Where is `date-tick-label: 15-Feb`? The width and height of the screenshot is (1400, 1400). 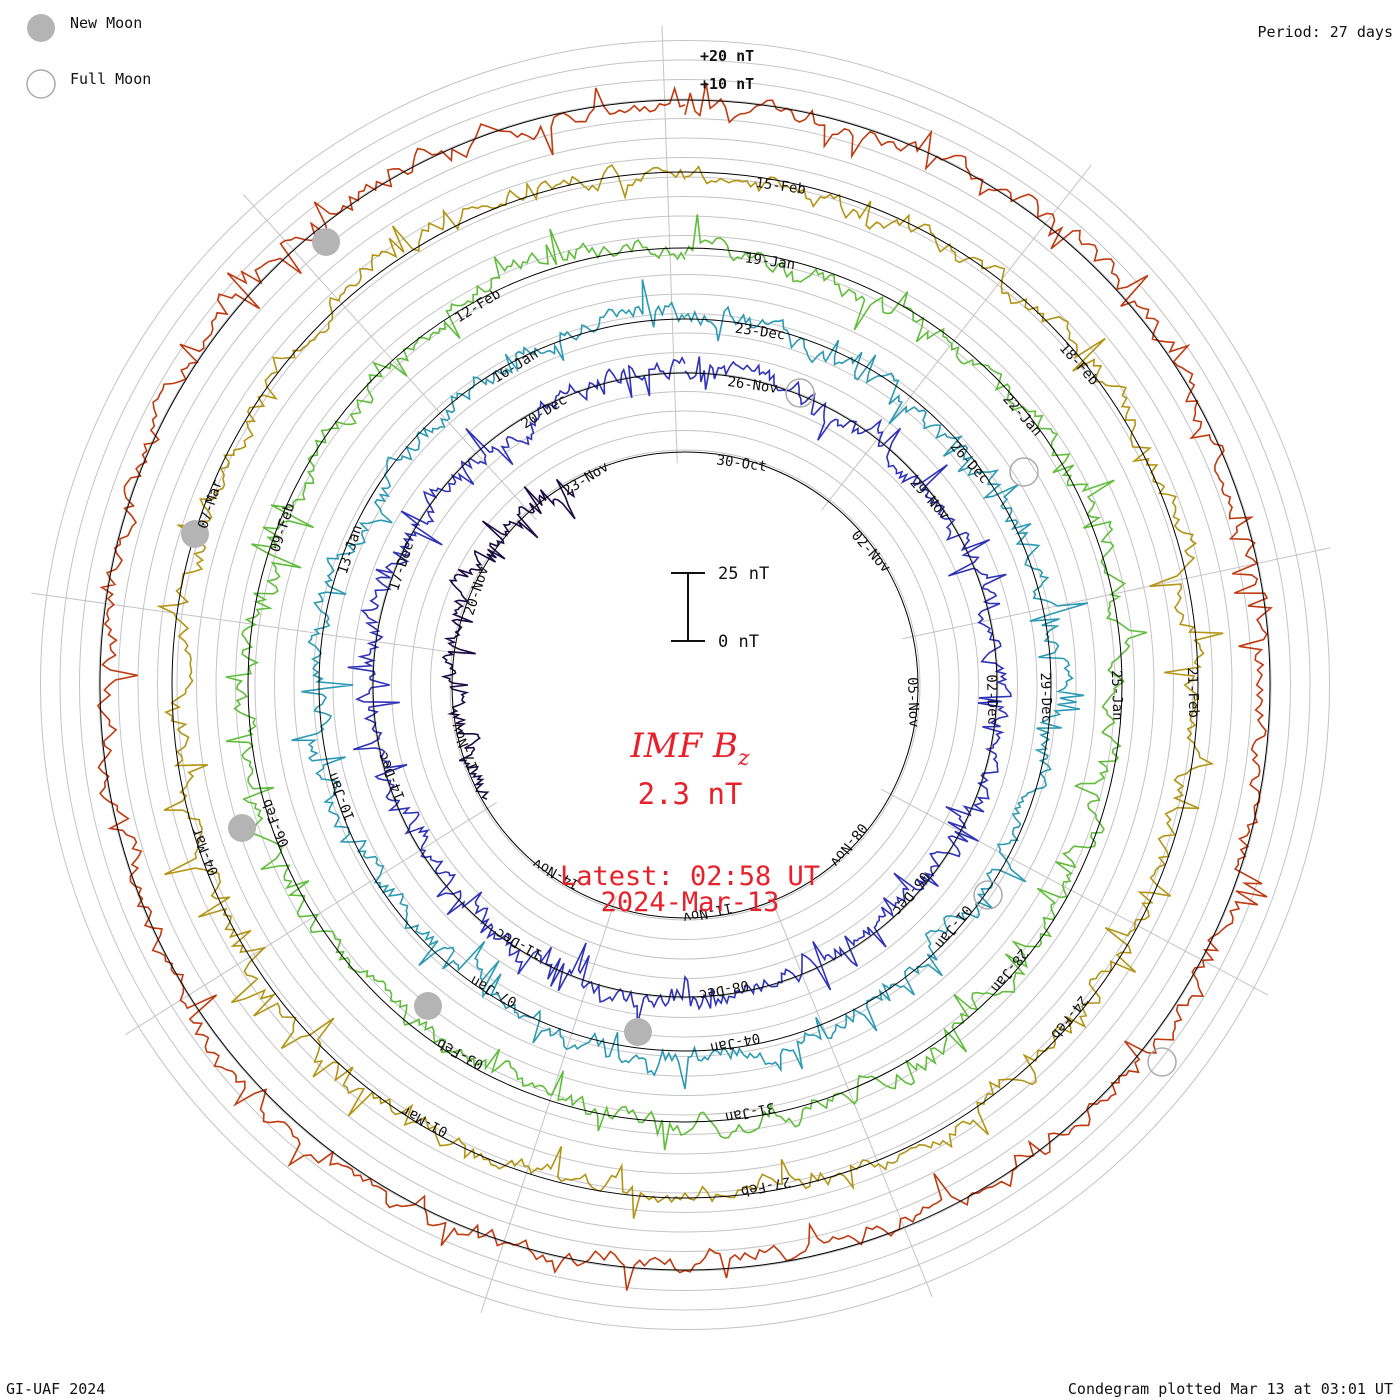
date-tick-label: 15-Feb is located at coordinates (780, 186).